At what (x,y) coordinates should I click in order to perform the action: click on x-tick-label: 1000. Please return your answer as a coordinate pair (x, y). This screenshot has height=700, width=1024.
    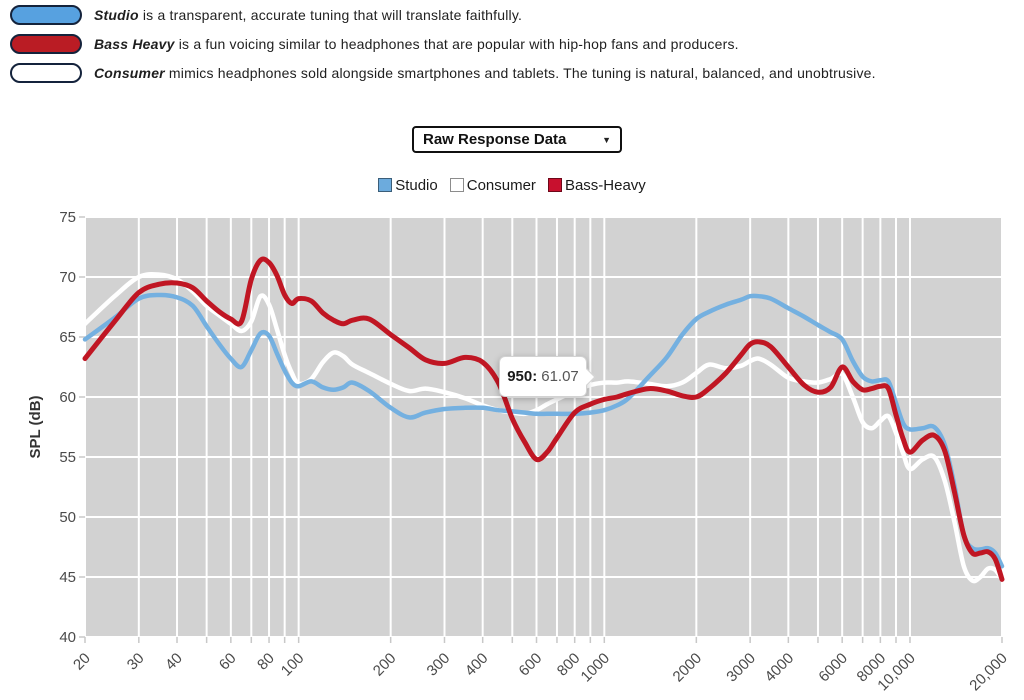
    Looking at the image, I should click on (596, 668).